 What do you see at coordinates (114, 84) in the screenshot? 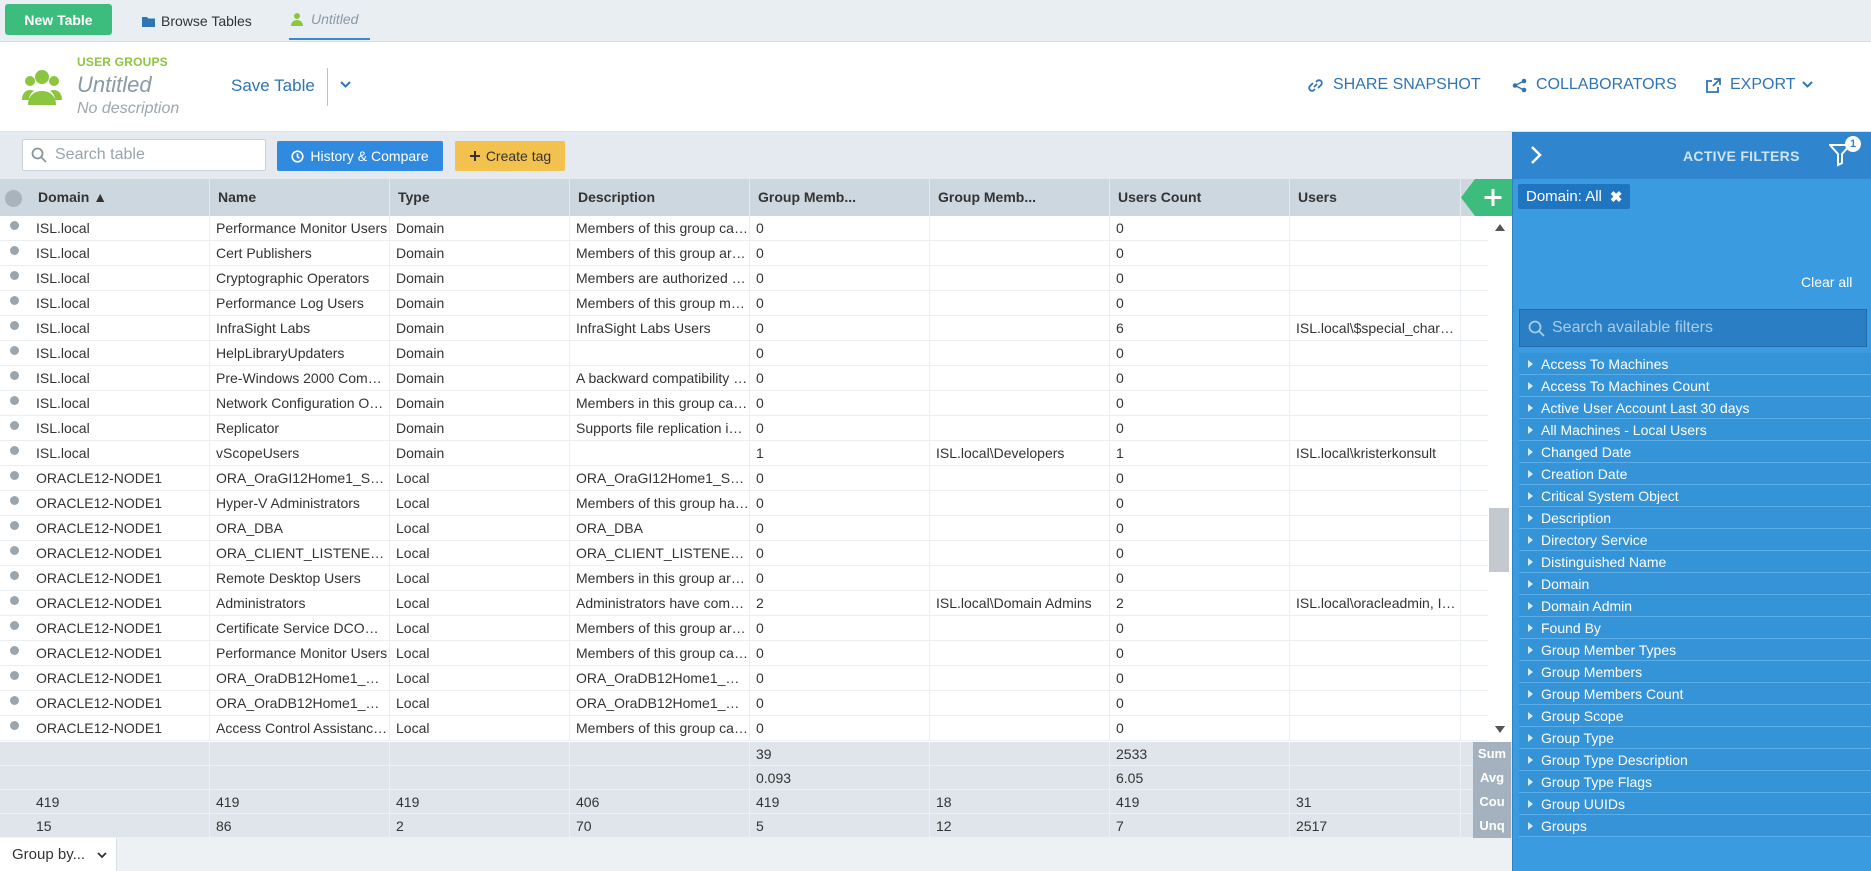
I see `table-title: Untitled` at bounding box center [114, 84].